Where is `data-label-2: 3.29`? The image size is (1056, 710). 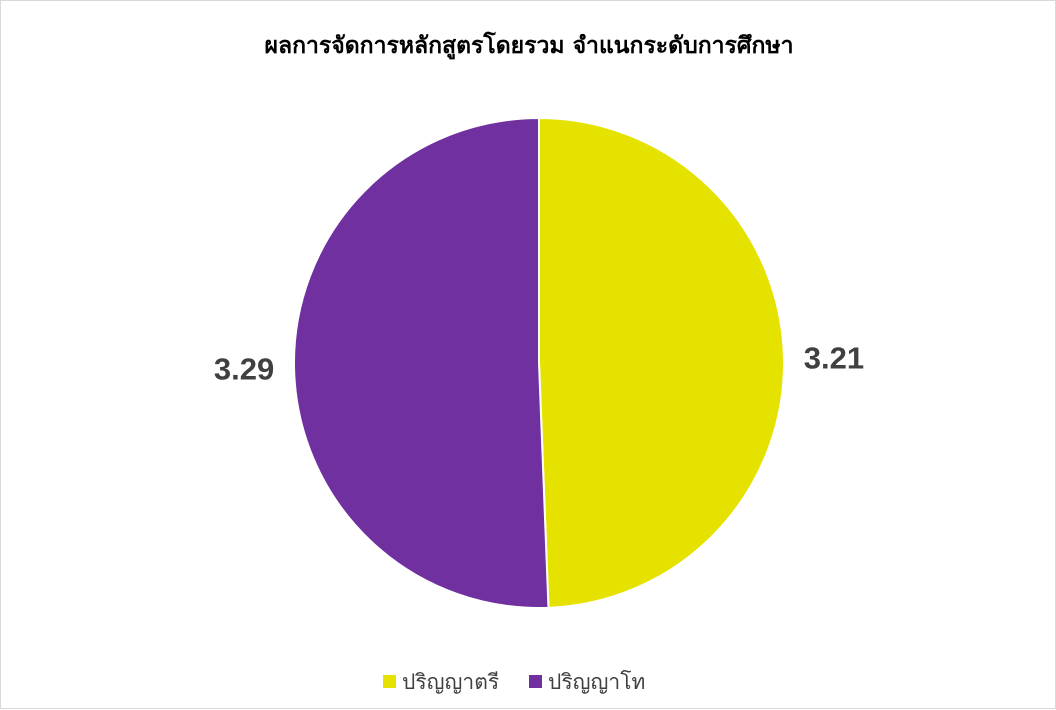
data-label-2: 3.29 is located at coordinates (244, 369).